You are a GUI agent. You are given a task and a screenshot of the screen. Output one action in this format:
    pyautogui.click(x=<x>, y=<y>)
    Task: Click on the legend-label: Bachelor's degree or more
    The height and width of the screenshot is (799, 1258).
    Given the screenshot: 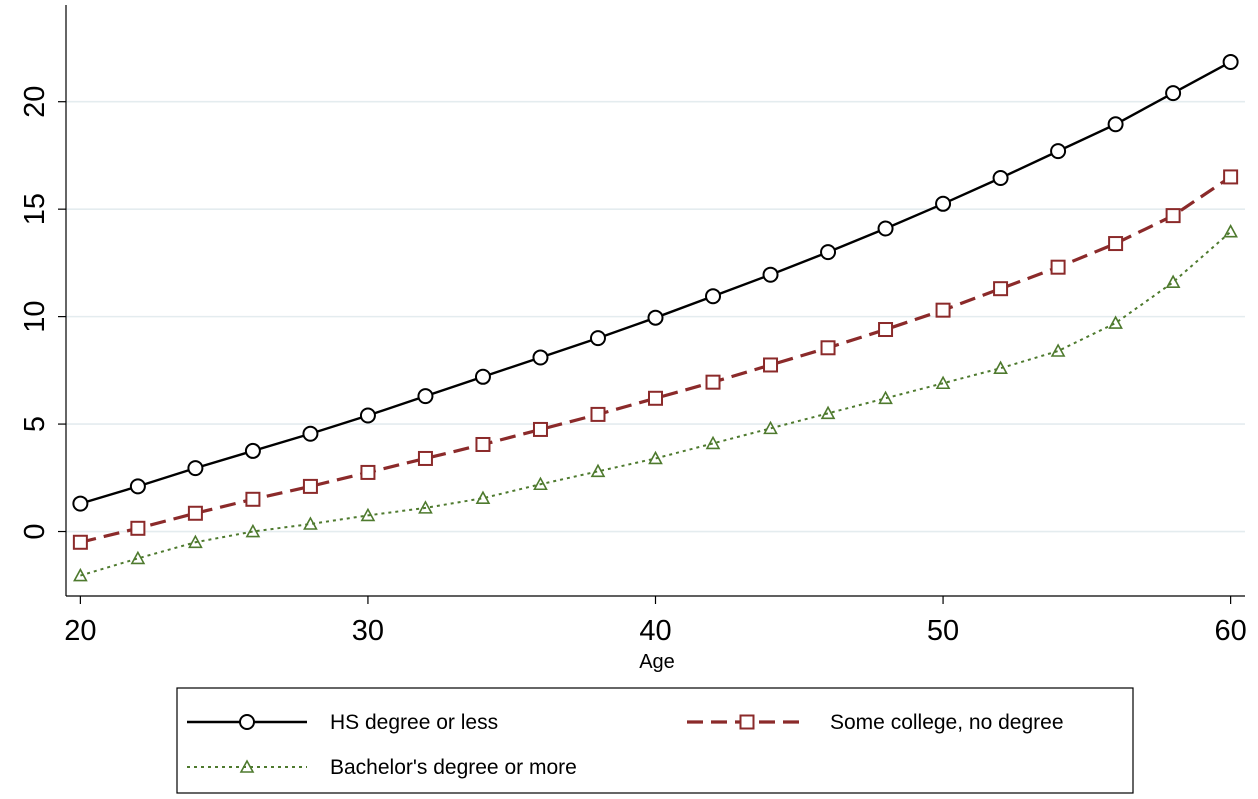 What is the action you would take?
    pyautogui.click(x=453, y=767)
    